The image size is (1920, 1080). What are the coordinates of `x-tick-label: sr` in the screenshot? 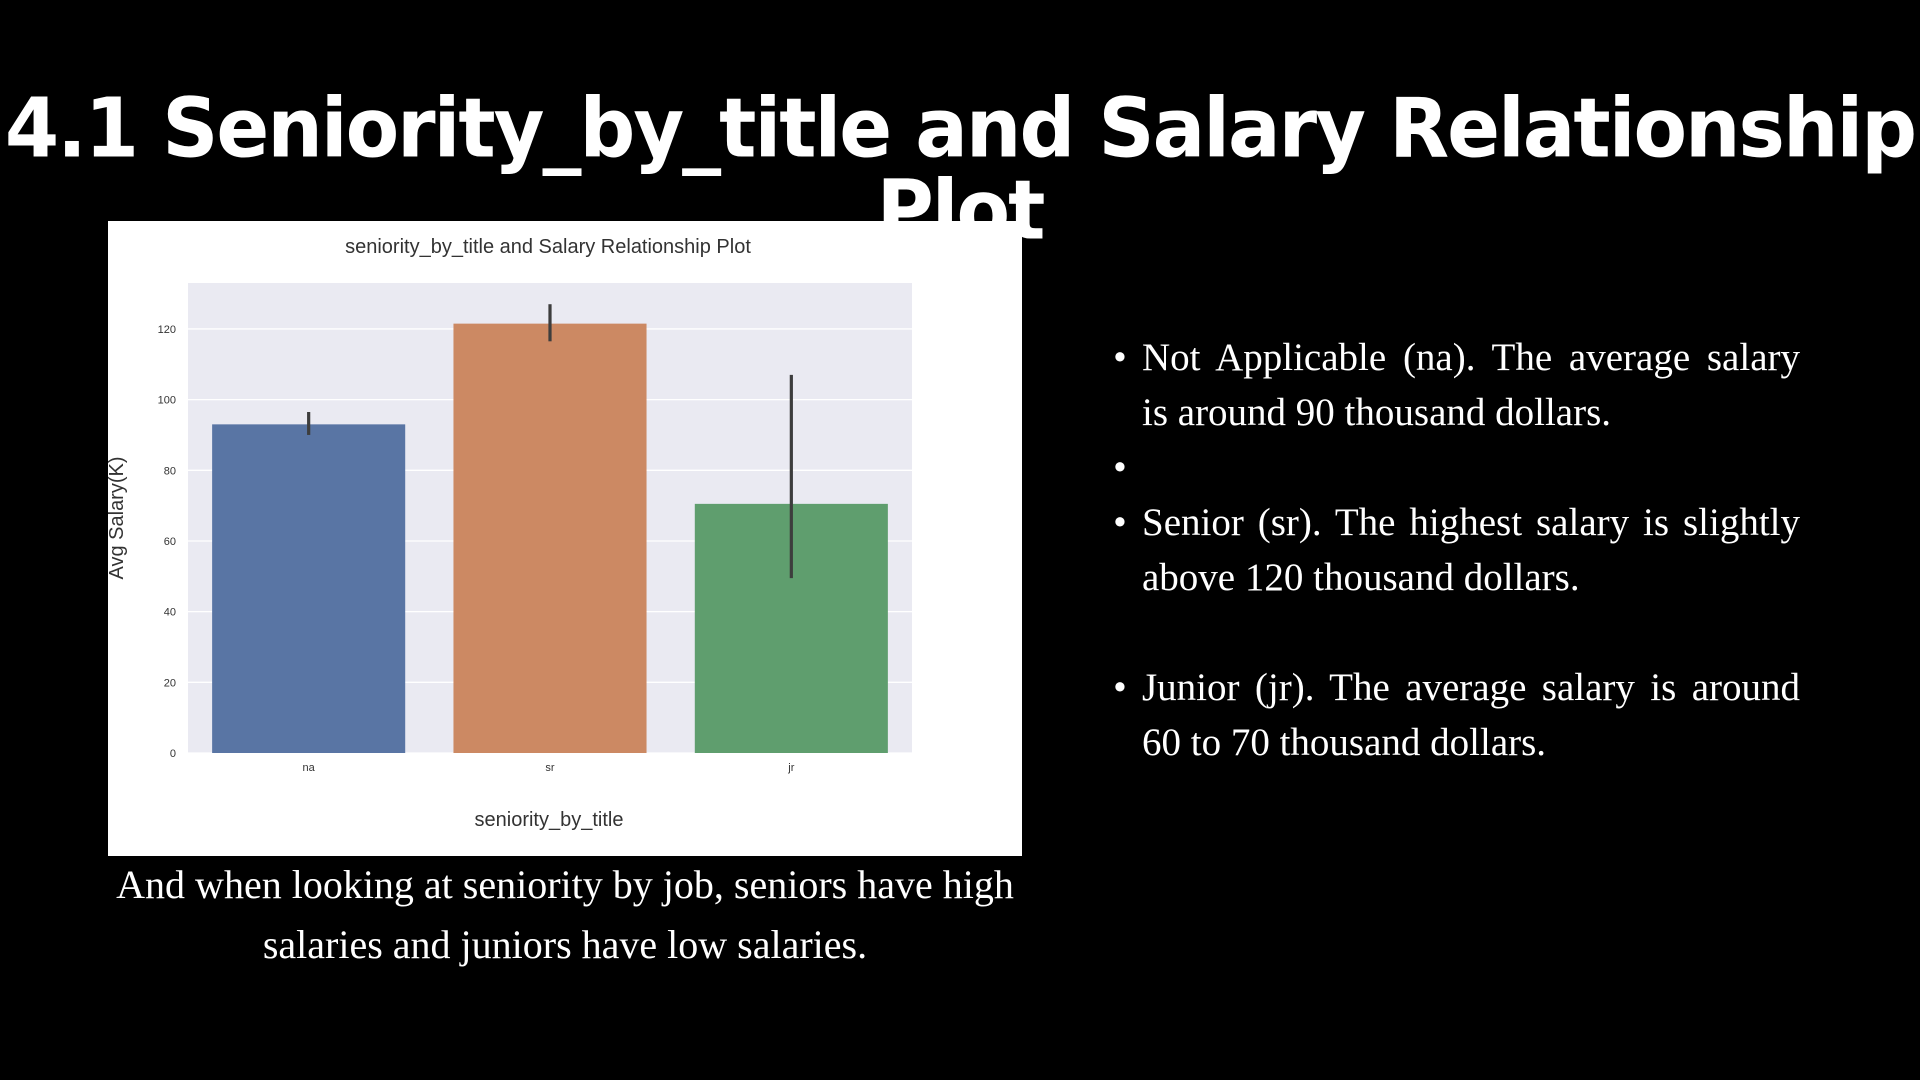 It's located at (550, 768).